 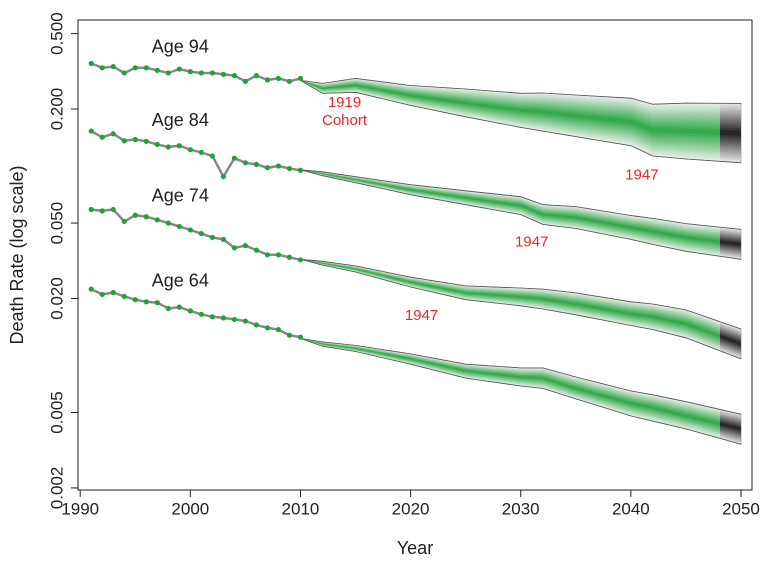 What do you see at coordinates (415, 548) in the screenshot?
I see `x-axis-title: Year` at bounding box center [415, 548].